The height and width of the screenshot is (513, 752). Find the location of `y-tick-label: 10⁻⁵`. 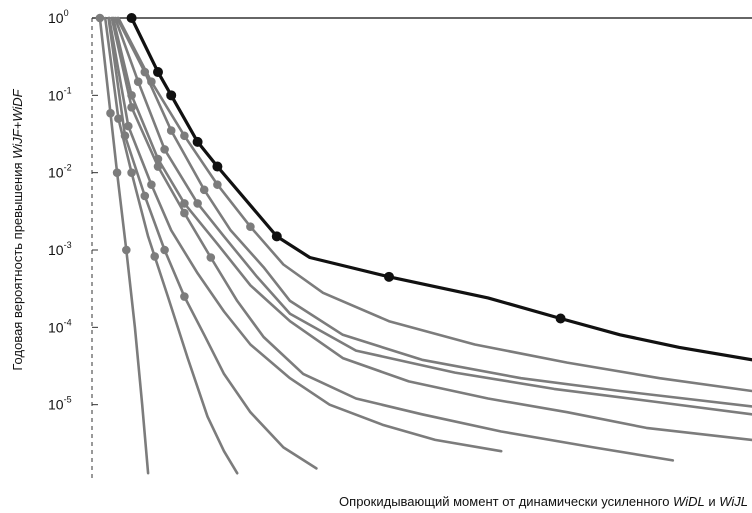

y-tick-label: 10⁻⁵ is located at coordinates (60, 404).